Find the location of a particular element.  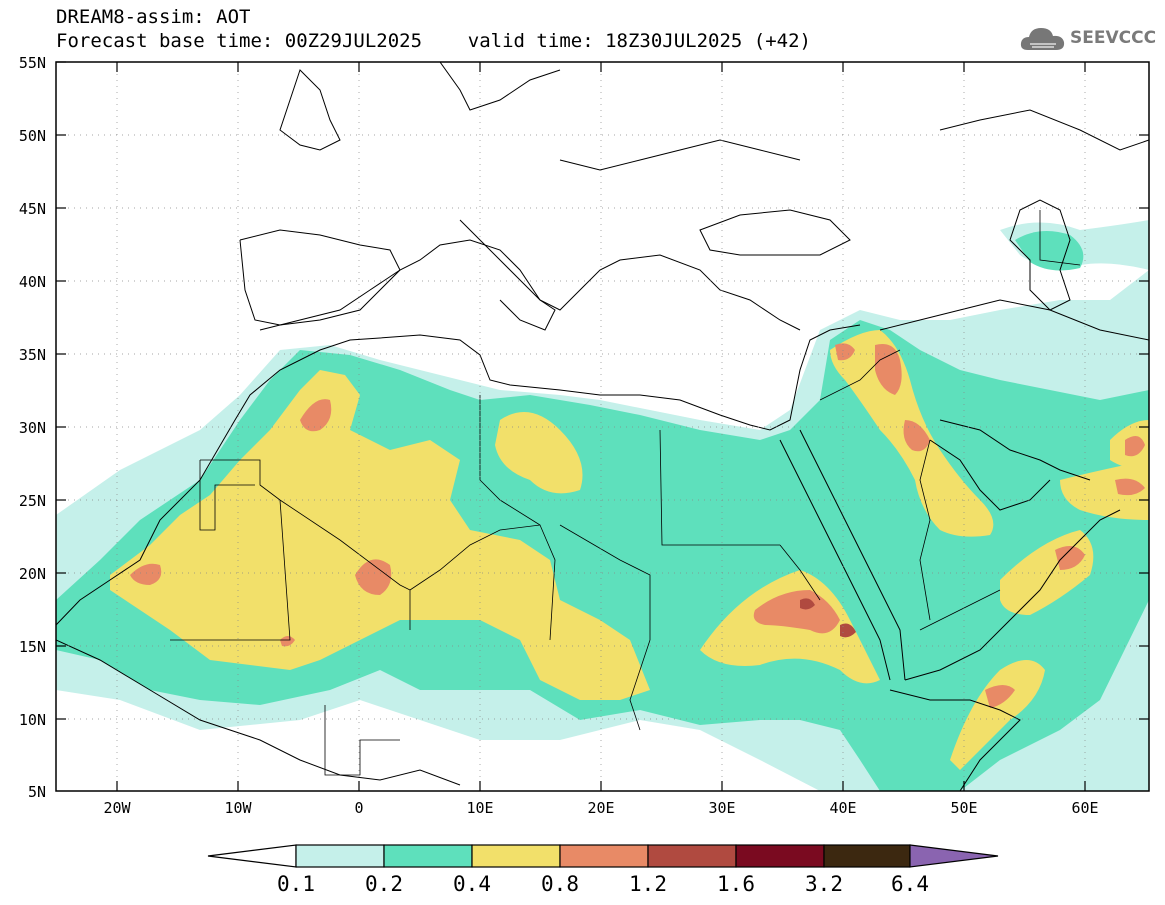

lon-label: 0 is located at coordinates (358, 808).